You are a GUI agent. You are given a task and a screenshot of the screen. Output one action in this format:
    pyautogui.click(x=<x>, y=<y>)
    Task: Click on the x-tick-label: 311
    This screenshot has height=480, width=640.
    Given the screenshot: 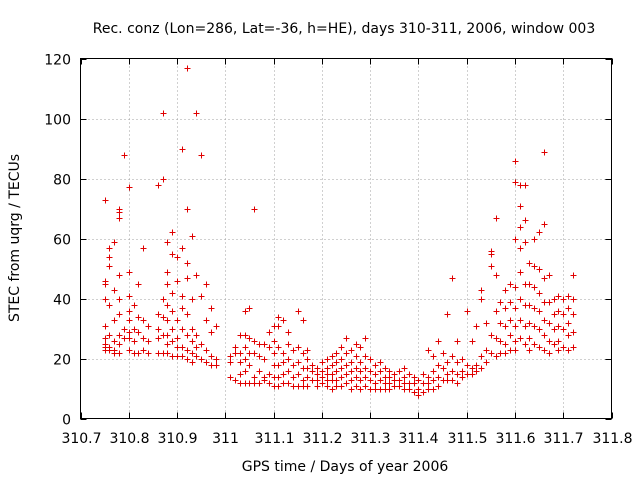 What is the action you would take?
    pyautogui.click(x=225, y=439)
    